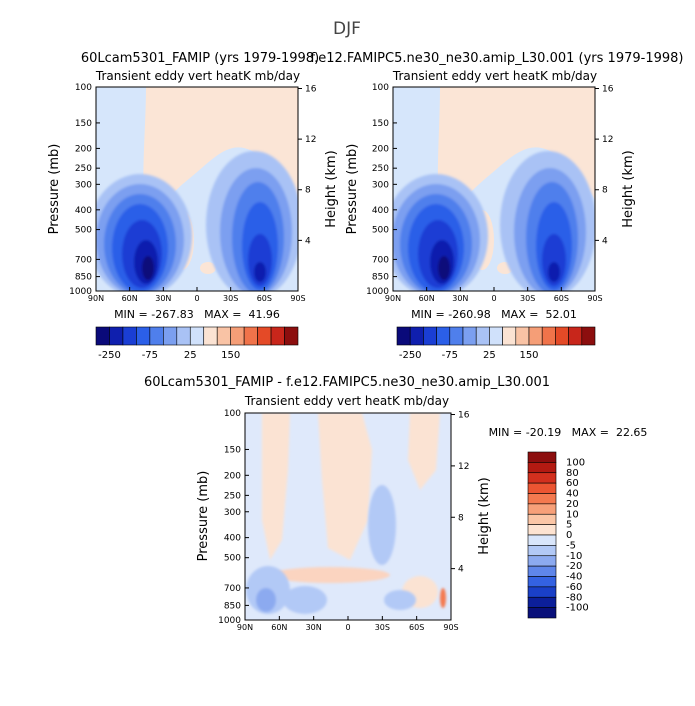  I want to click on panel-diff-warm-band-low, so click(330, 575).